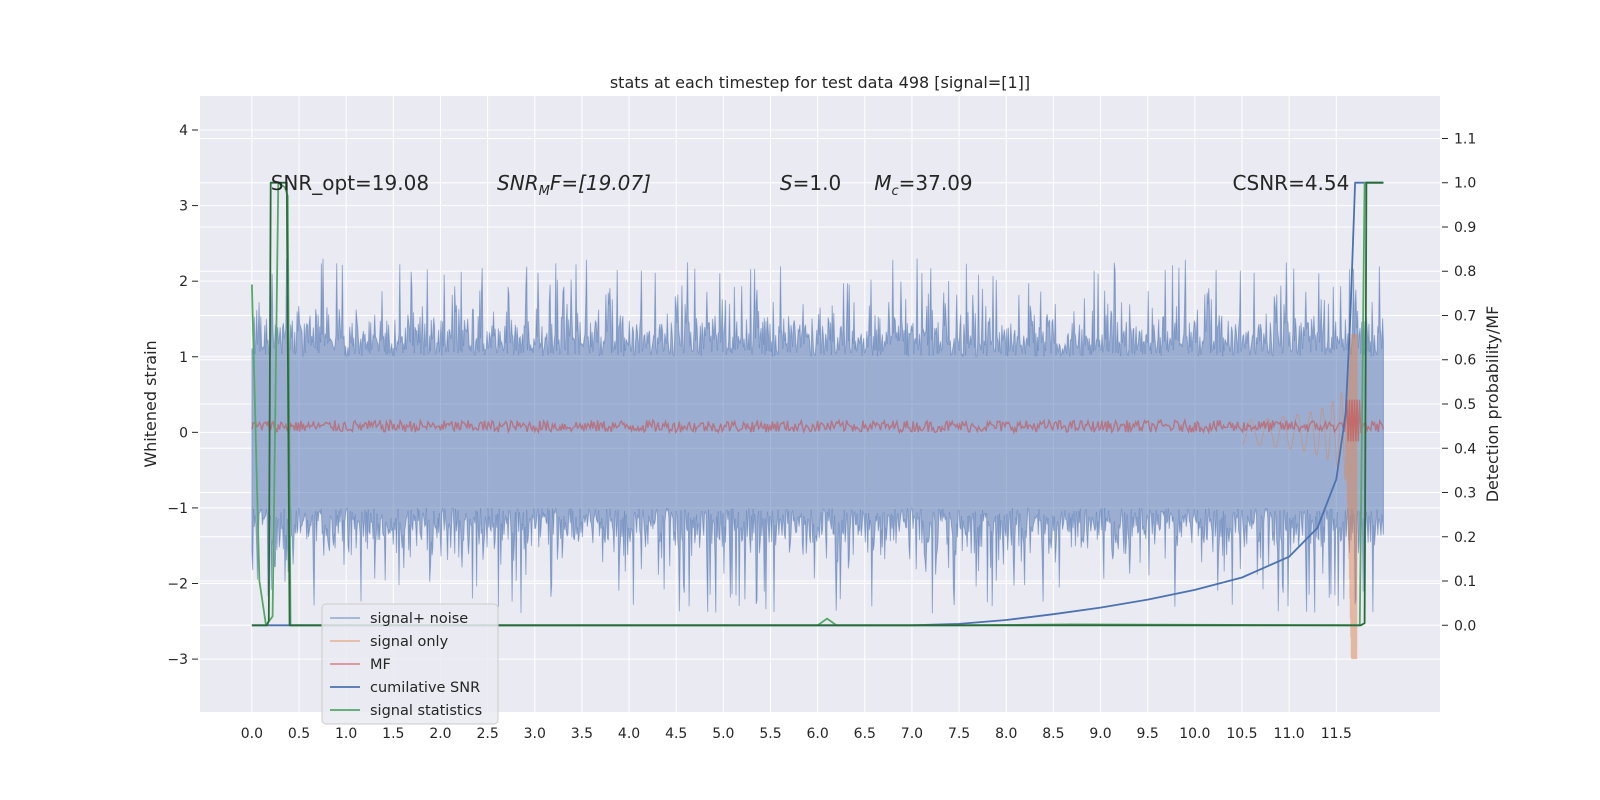 This screenshot has height=800, width=1600. What do you see at coordinates (535, 734) in the screenshot?
I see `x-tick-label: 3.0` at bounding box center [535, 734].